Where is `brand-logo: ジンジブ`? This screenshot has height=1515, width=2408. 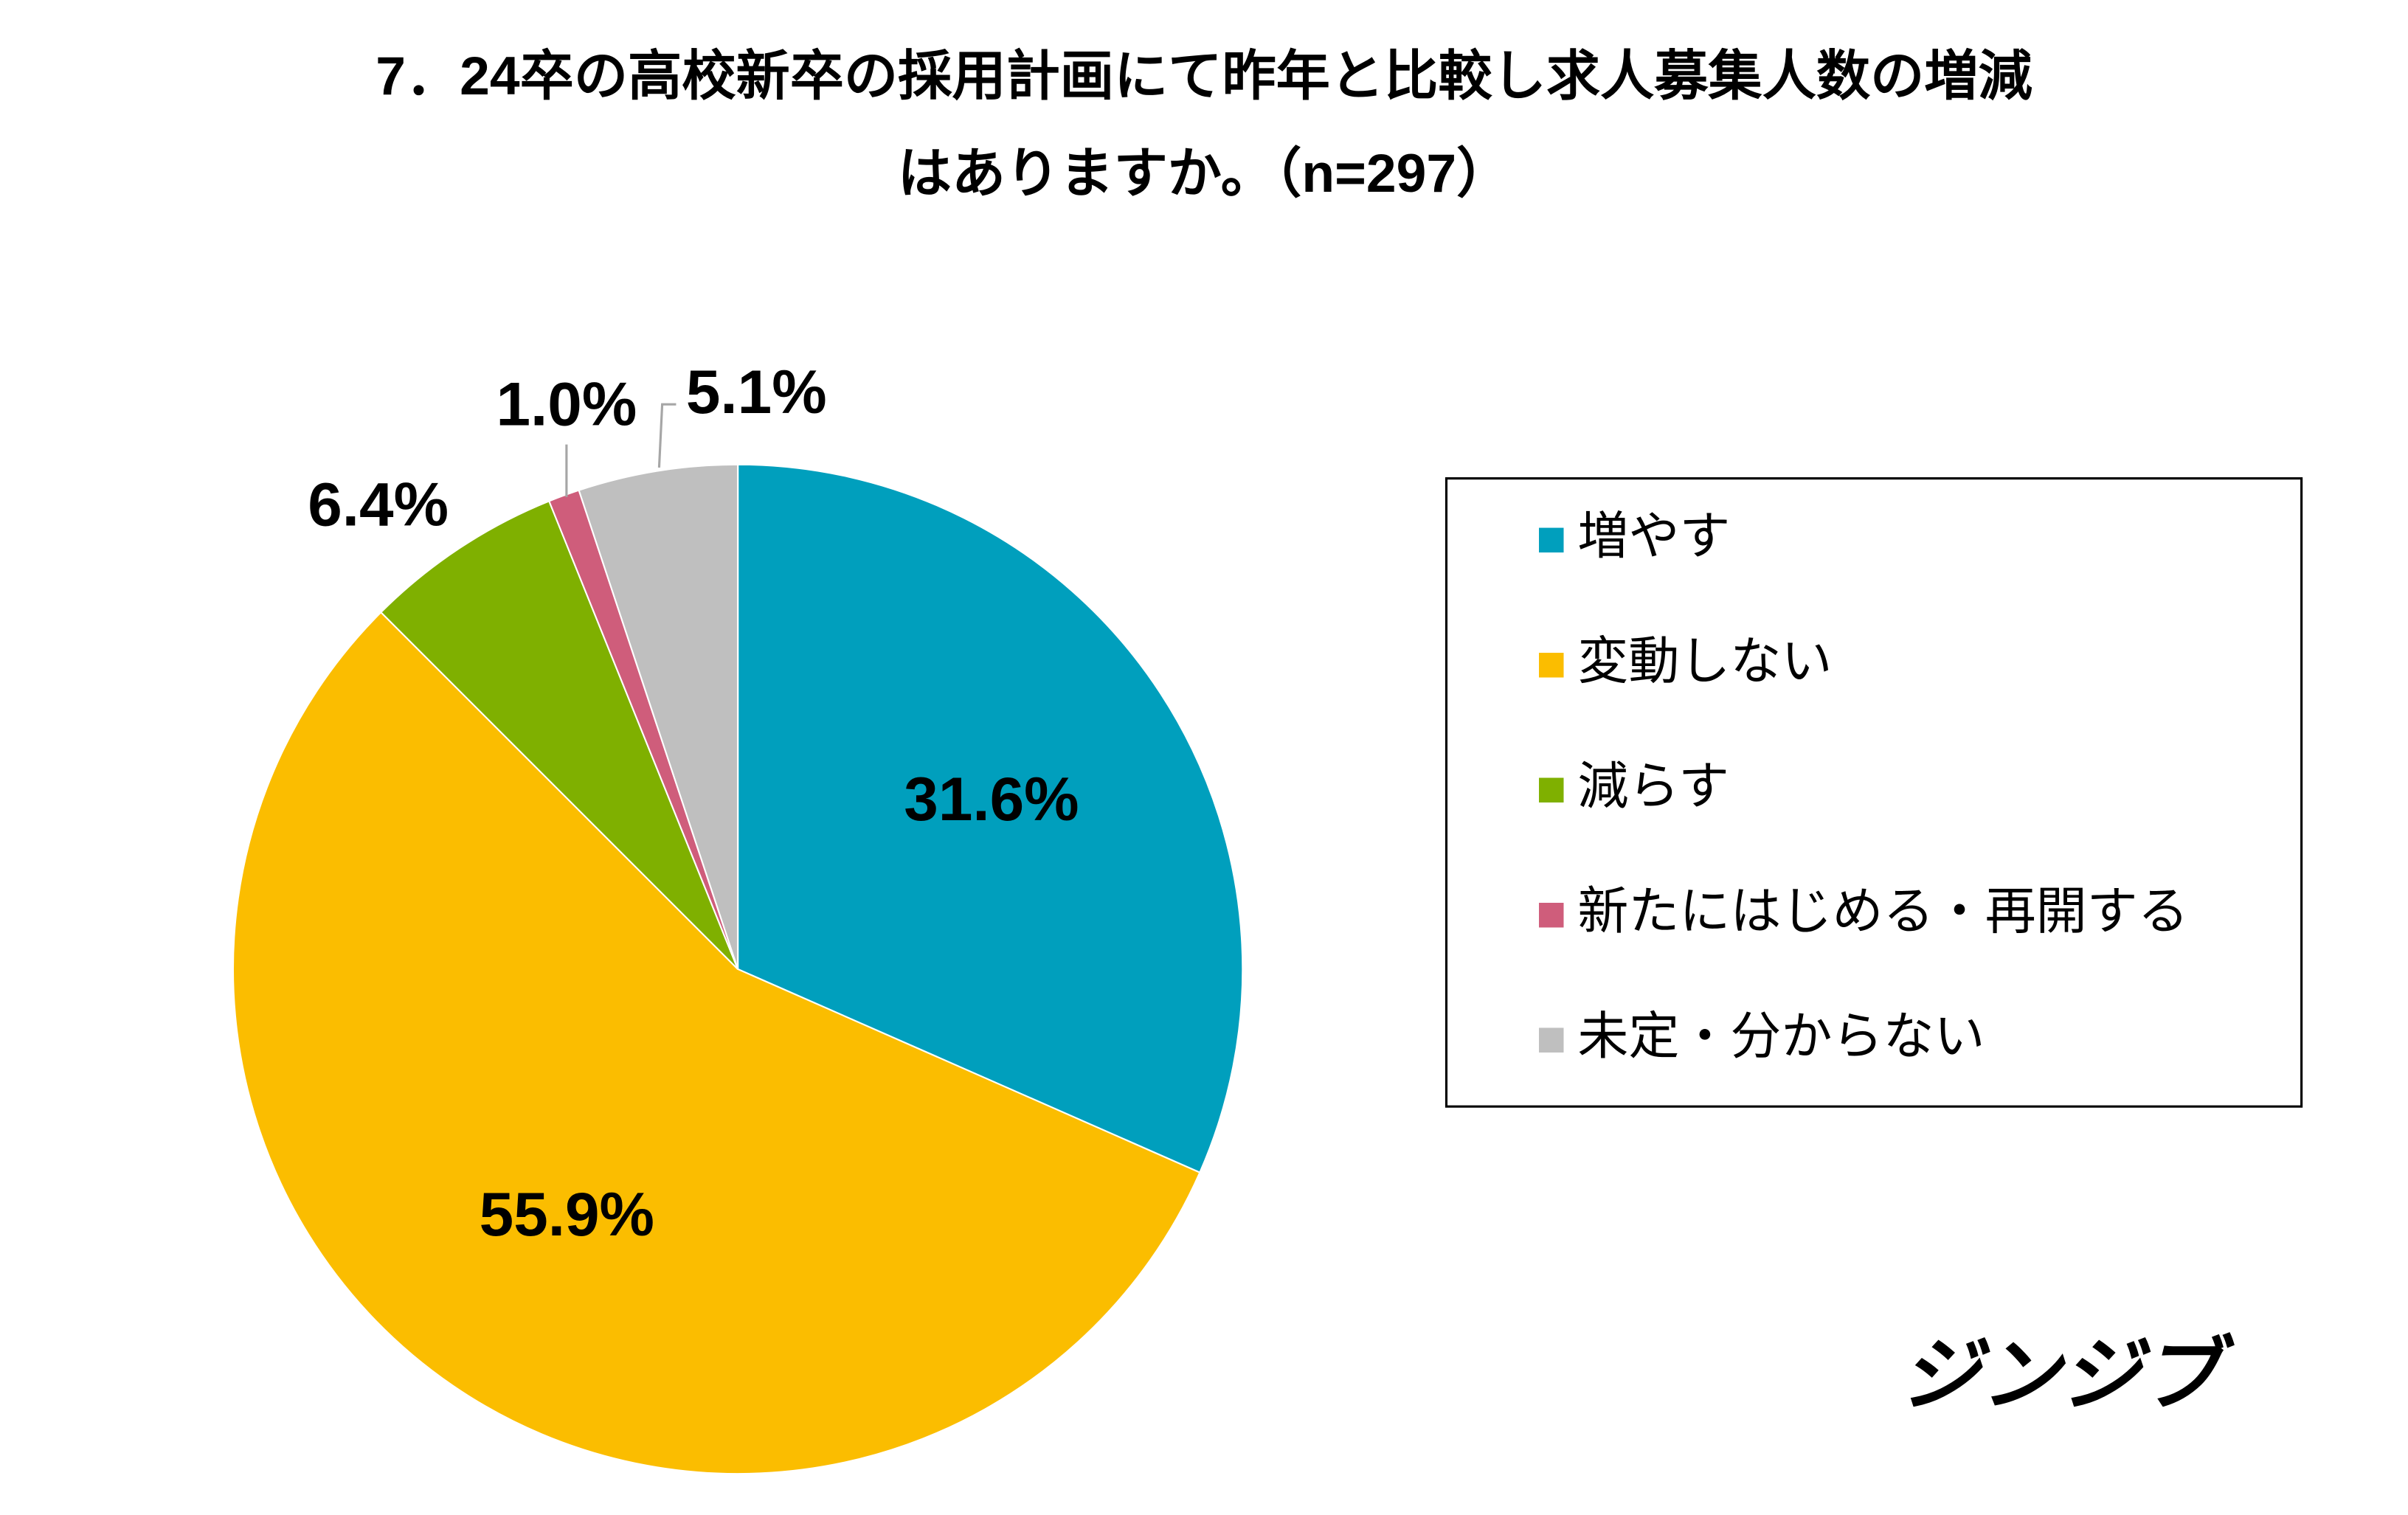 brand-logo: ジンジブ is located at coordinates (2067, 1375).